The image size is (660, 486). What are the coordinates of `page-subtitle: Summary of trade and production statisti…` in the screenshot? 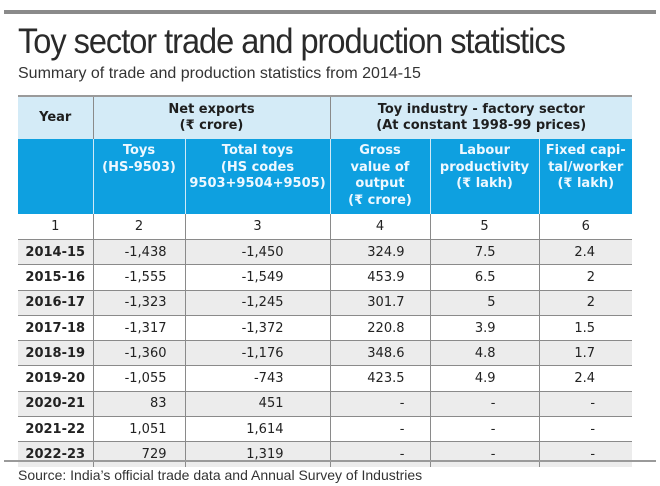 It's located at (219, 73).